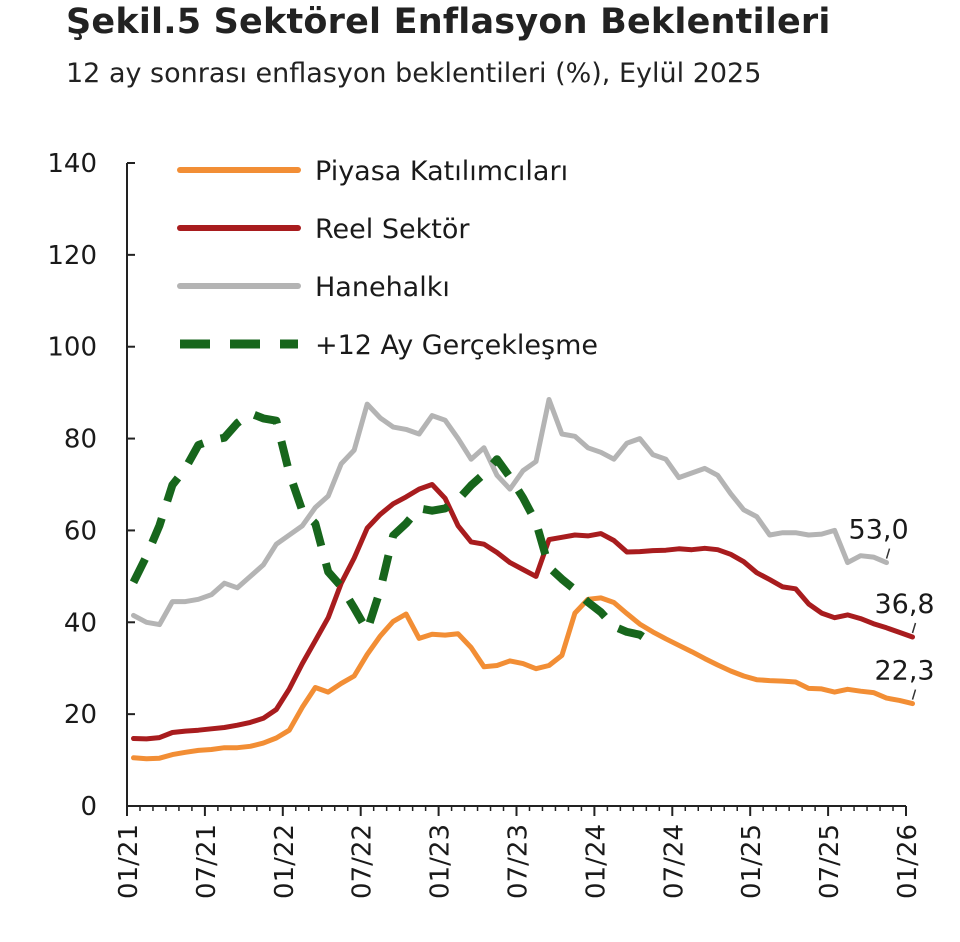 Image resolution: width=960 pixels, height=942 pixels. What do you see at coordinates (72, 256) in the screenshot?
I see `y-tick-label: 120` at bounding box center [72, 256].